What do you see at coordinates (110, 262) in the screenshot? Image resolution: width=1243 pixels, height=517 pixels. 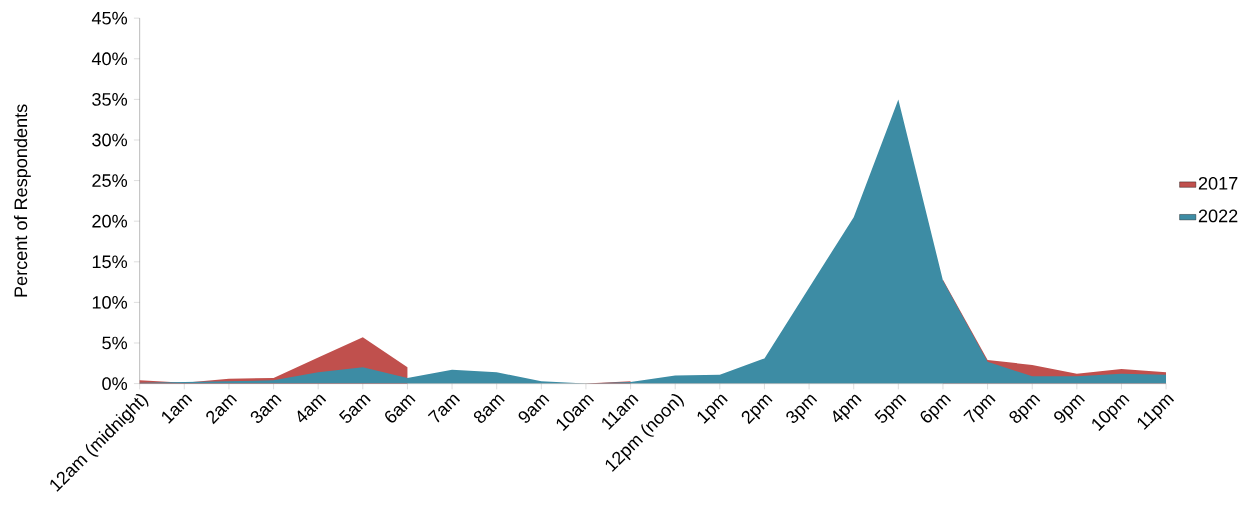 I see `y-tick-label: 15%` at bounding box center [110, 262].